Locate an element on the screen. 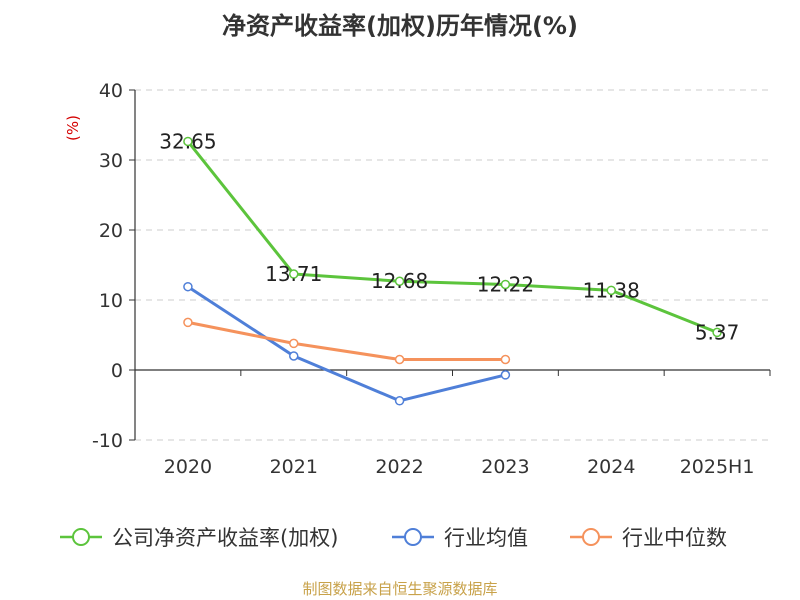 The width and height of the screenshot is (800, 600). data-label: 11.38 is located at coordinates (611, 290).